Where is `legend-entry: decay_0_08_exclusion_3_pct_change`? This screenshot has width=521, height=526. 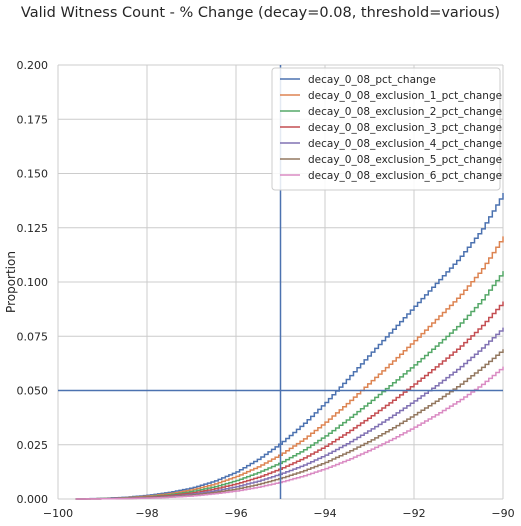
legend-entry: decay_0_08_exclusion_3_pct_change is located at coordinates (405, 128).